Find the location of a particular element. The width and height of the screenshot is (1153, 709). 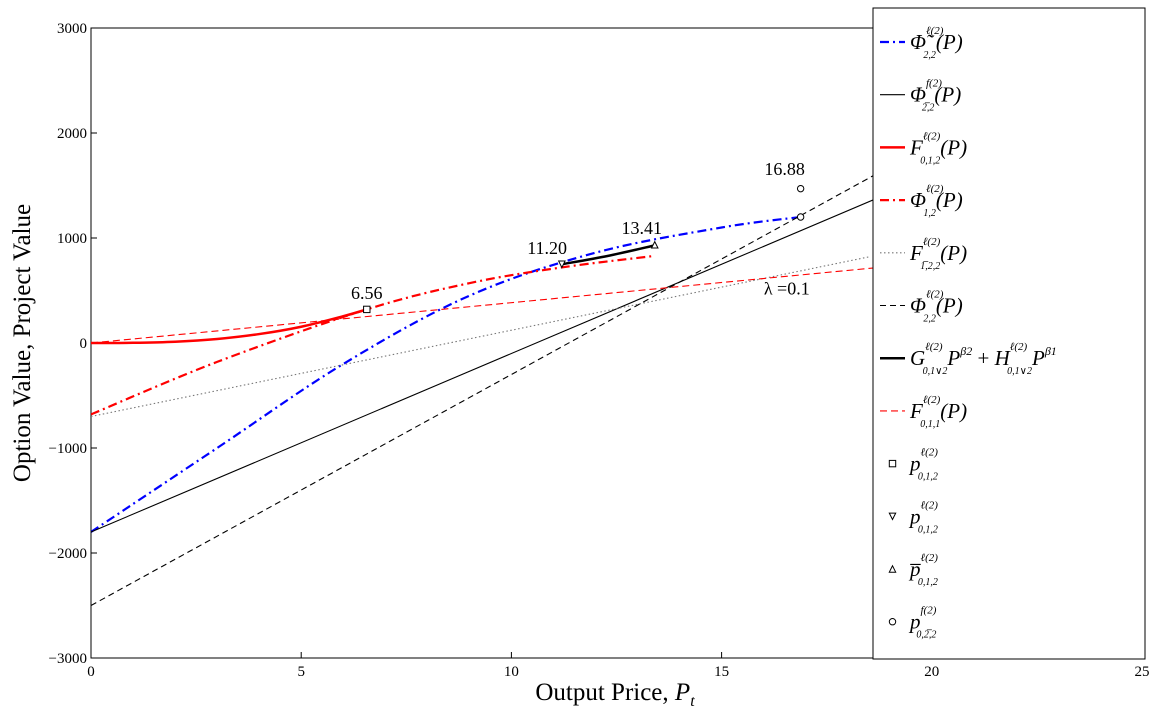

annotations: 6.56 11.20 13.41 16.88 λ =0.1 is located at coordinates (580, 231).